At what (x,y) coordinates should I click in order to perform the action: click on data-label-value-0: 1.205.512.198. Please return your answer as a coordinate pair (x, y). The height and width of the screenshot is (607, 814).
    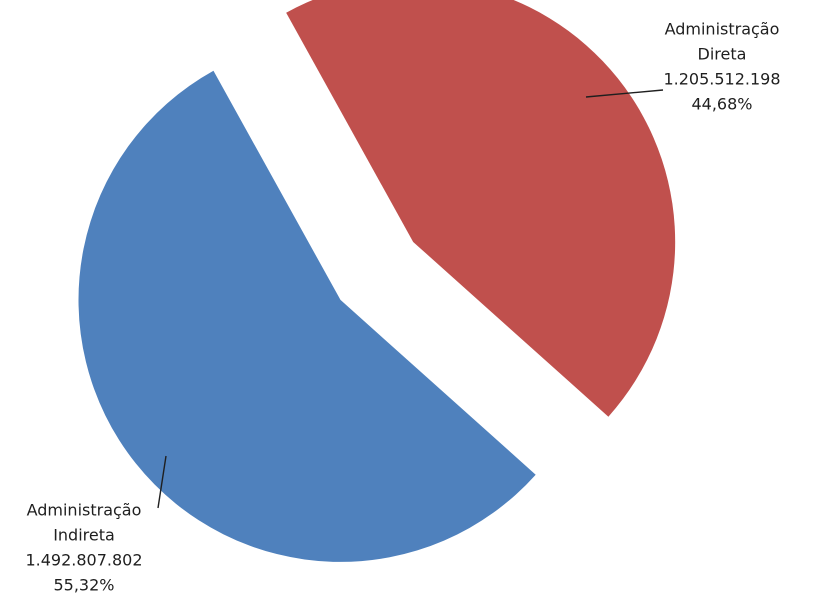
    Looking at the image, I should click on (721, 79).